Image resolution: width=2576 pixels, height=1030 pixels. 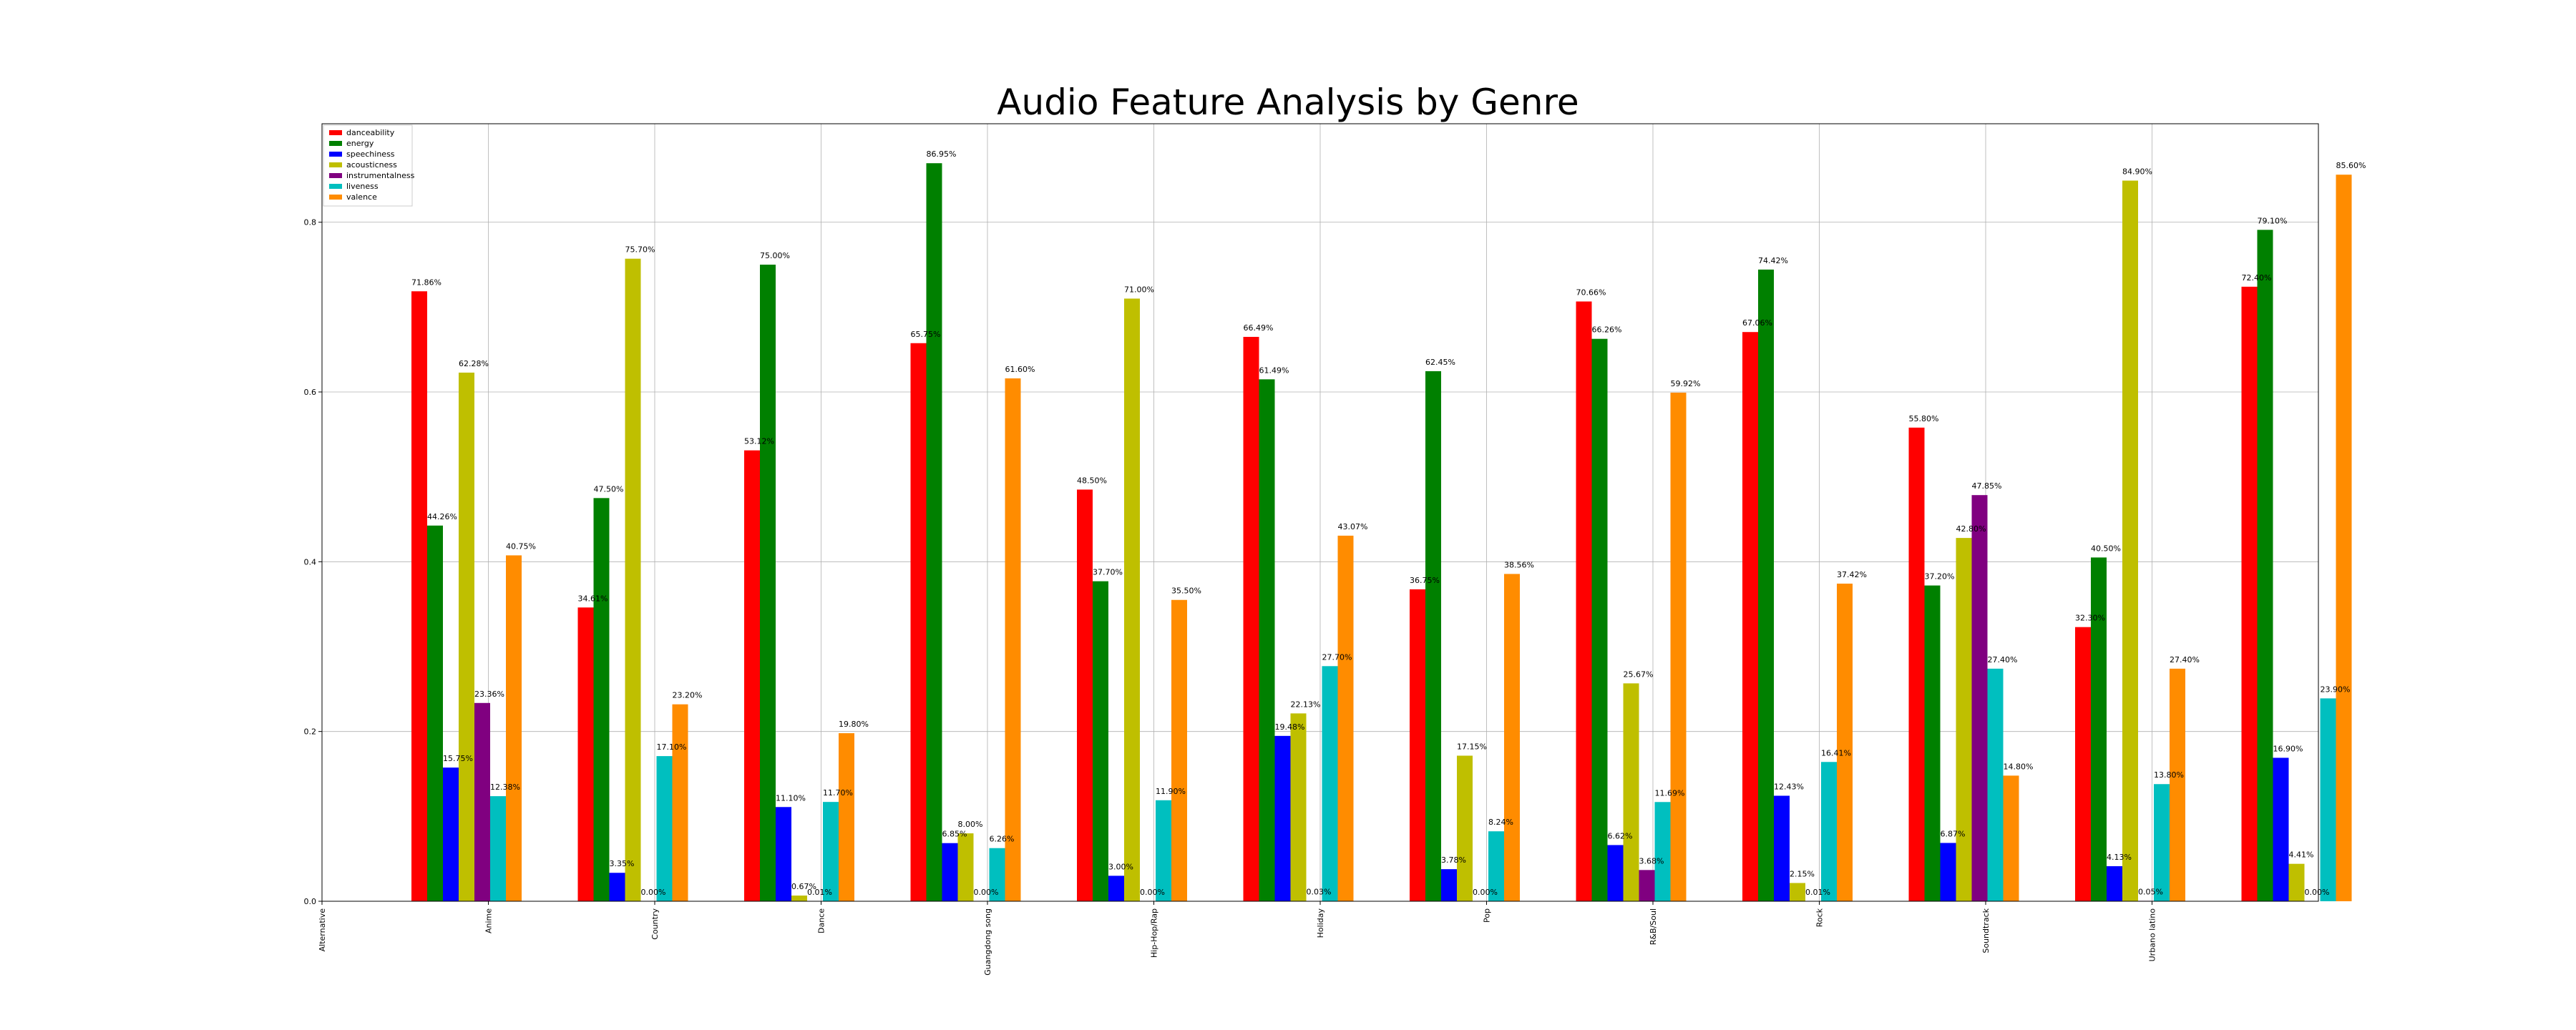 I want to click on data-label: 47.50%, so click(x=609, y=489).